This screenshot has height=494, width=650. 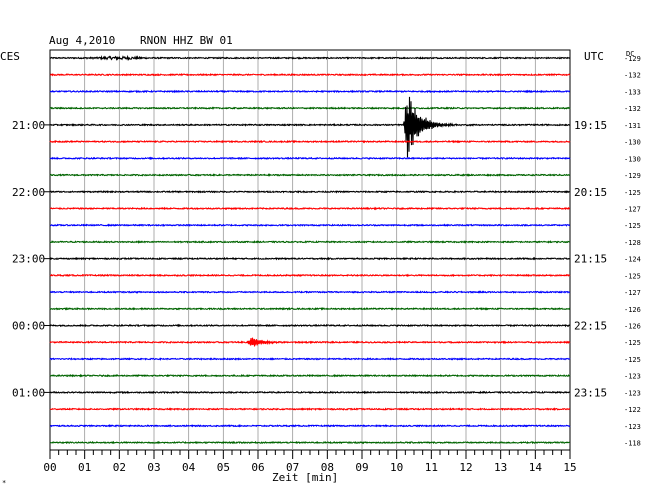 What do you see at coordinates (361, 467) in the screenshot?
I see `x-tick-label: 09` at bounding box center [361, 467].